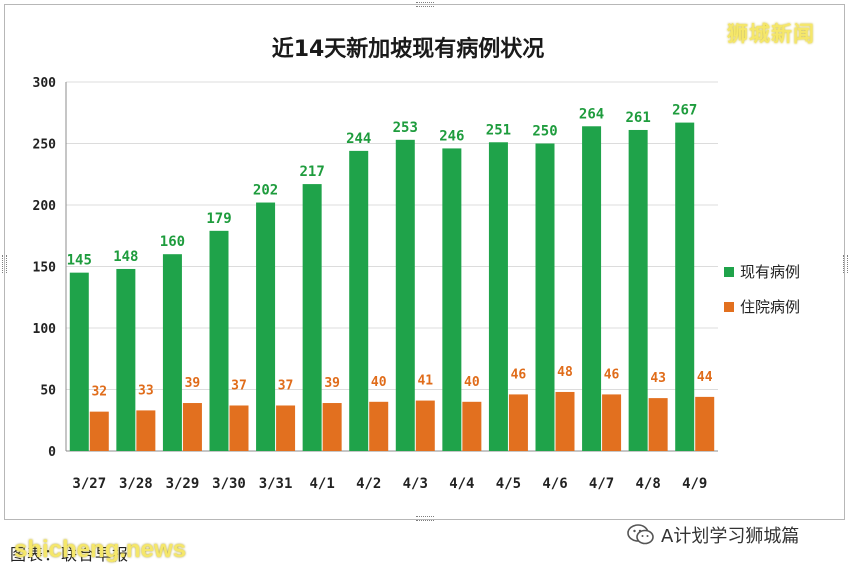  Describe the element at coordinates (79, 261) in the screenshot. I see `data-label: 145` at that location.